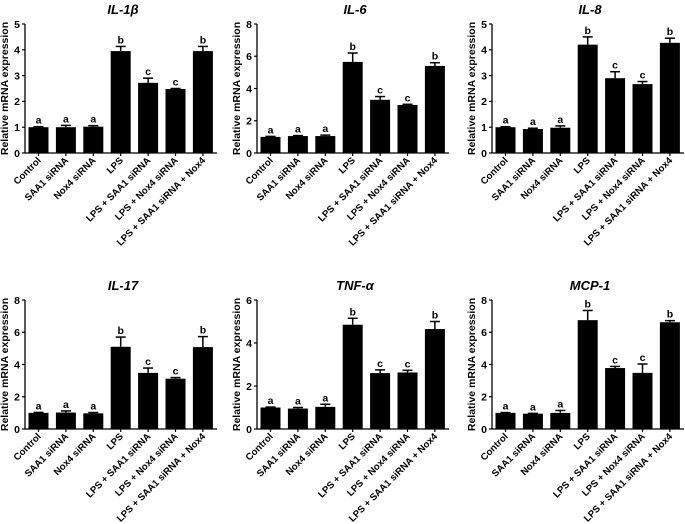 This screenshot has width=685, height=524. What do you see at coordinates (355, 9) in the screenshot?
I see `chart-title: IL-6` at bounding box center [355, 9].